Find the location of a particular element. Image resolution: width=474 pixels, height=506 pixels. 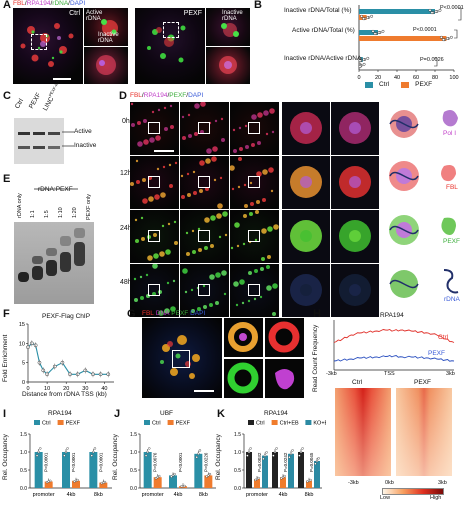

active-rdna-label: Active rDNA is located at coordinates (94, 16).